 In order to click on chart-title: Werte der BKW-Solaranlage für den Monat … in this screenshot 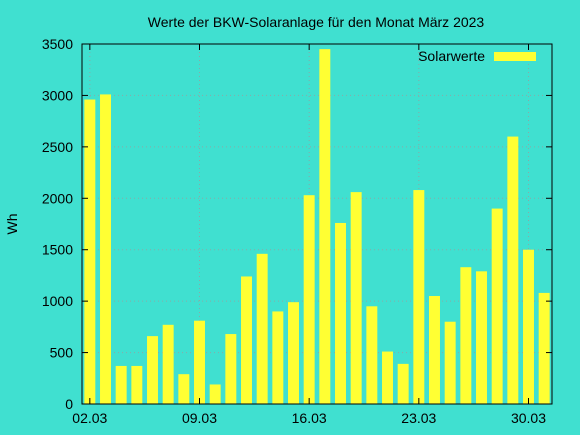, I will do `click(316, 22)`.